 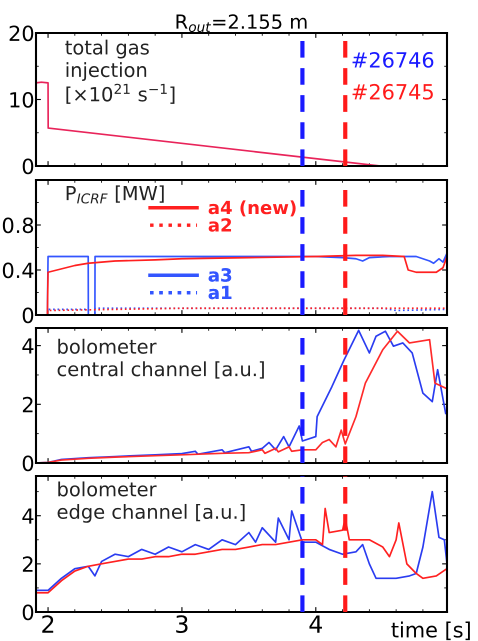 What do you see at coordinates (393, 60) in the screenshot?
I see `annotation: #26746` at bounding box center [393, 60].